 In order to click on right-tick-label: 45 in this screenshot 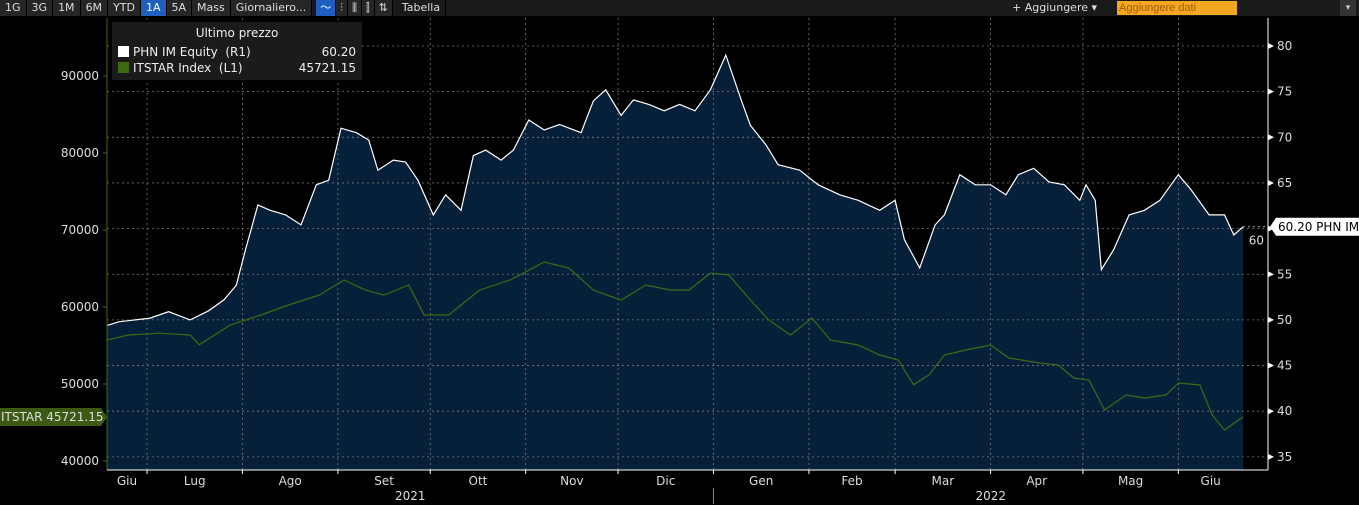, I will do `click(1284, 366)`.